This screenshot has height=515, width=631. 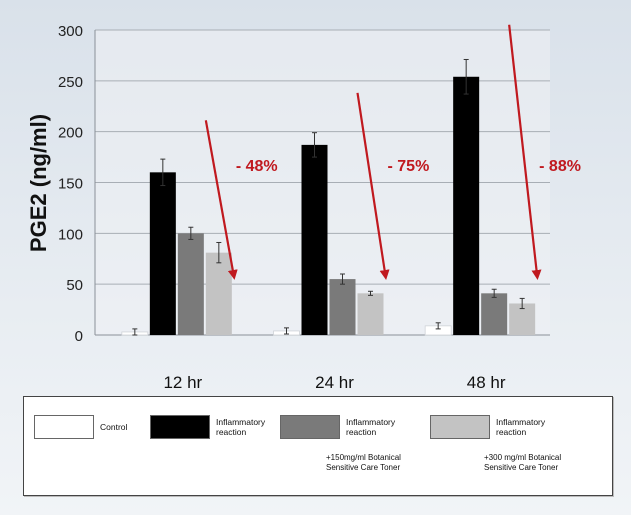 What do you see at coordinates (70, 184) in the screenshot?
I see `y-tick-label-150: 150` at bounding box center [70, 184].